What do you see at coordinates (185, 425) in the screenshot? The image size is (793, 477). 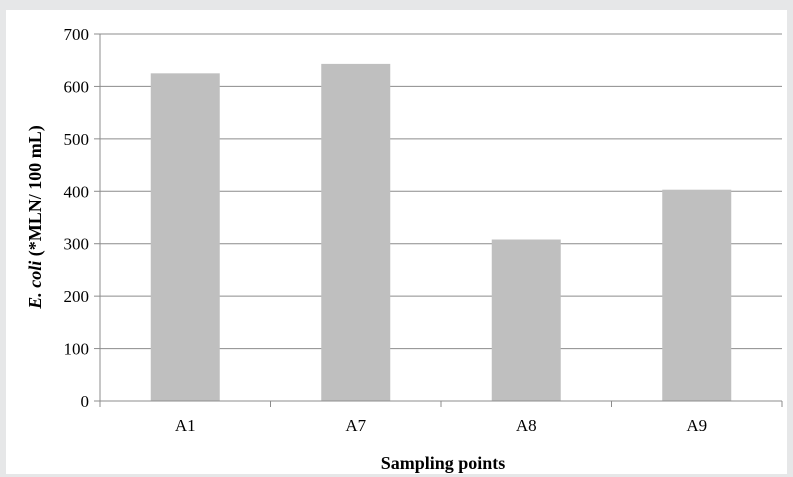 I see `x-tick-label: A1` at bounding box center [185, 425].